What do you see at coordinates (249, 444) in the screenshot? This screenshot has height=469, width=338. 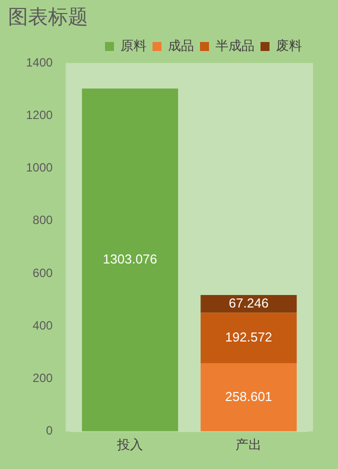 I see `x-tick-label: 产出` at bounding box center [249, 444].